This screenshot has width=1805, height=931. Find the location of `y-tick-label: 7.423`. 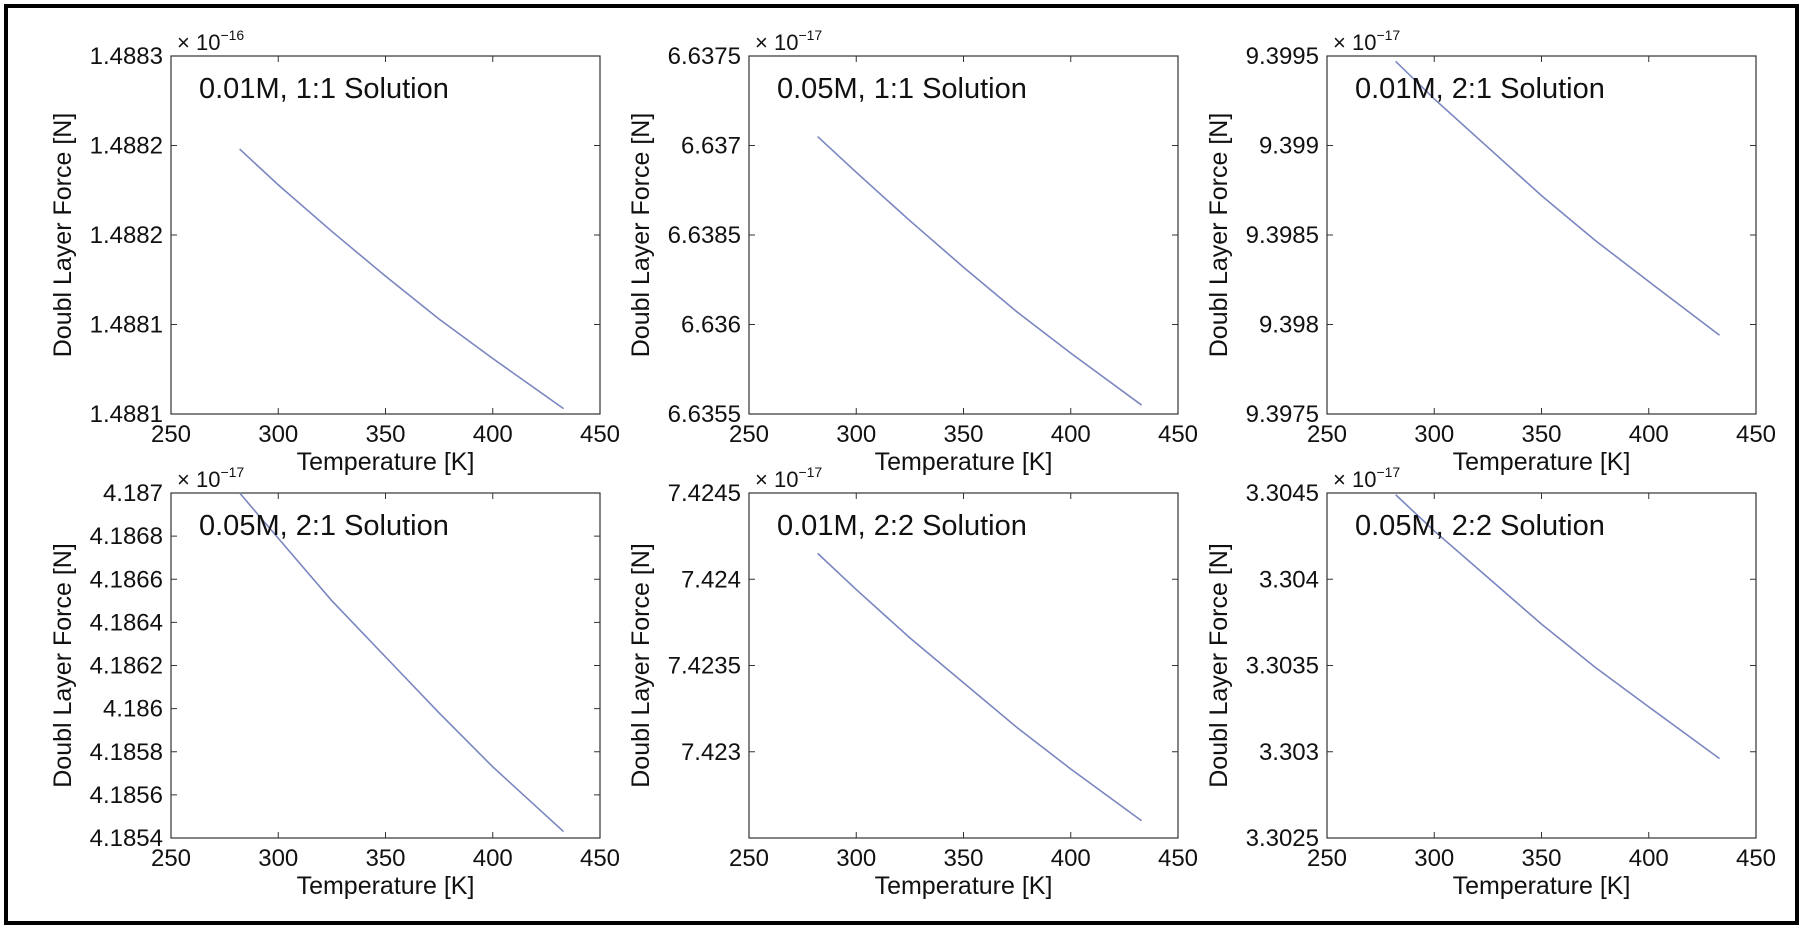

y-tick-label: 7.423 is located at coordinates (711, 752).